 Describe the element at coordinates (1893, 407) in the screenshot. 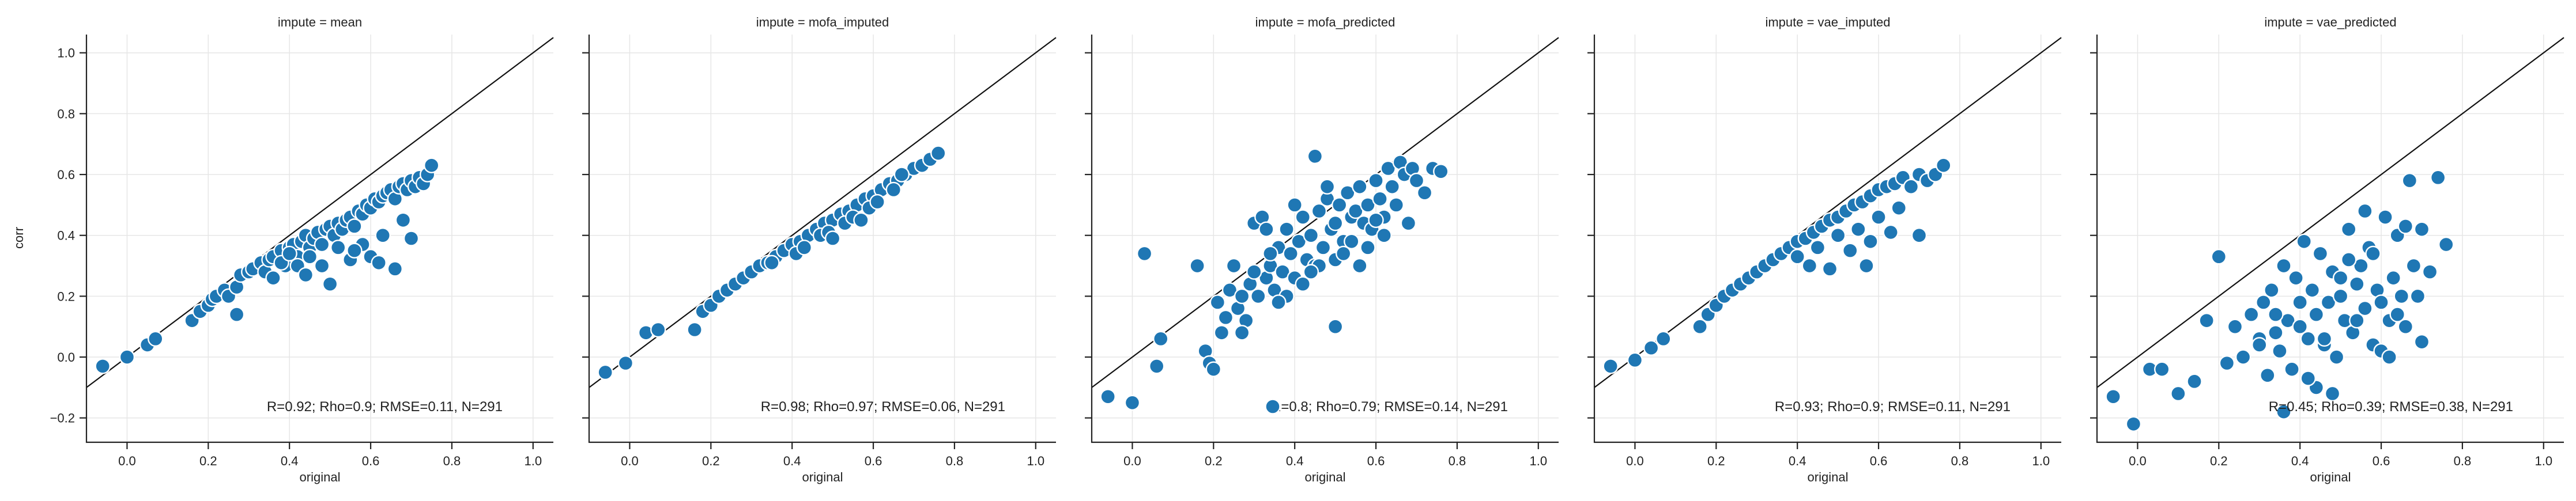

I see `stats-annotation: R=0.93; Rho=0.9; RMSE=0.11, N=291` at that location.